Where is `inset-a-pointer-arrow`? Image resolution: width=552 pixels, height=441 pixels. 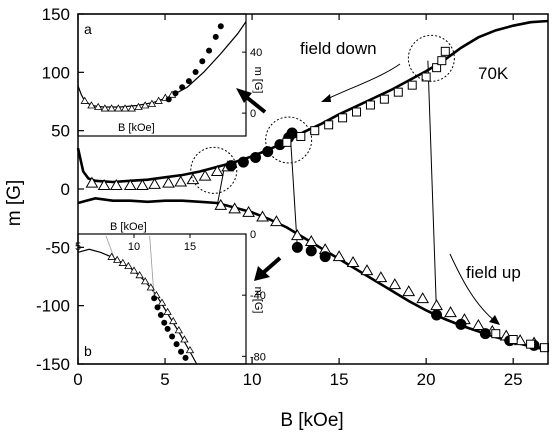
inset-a-pointer-arrow is located at coordinates (255, 104).